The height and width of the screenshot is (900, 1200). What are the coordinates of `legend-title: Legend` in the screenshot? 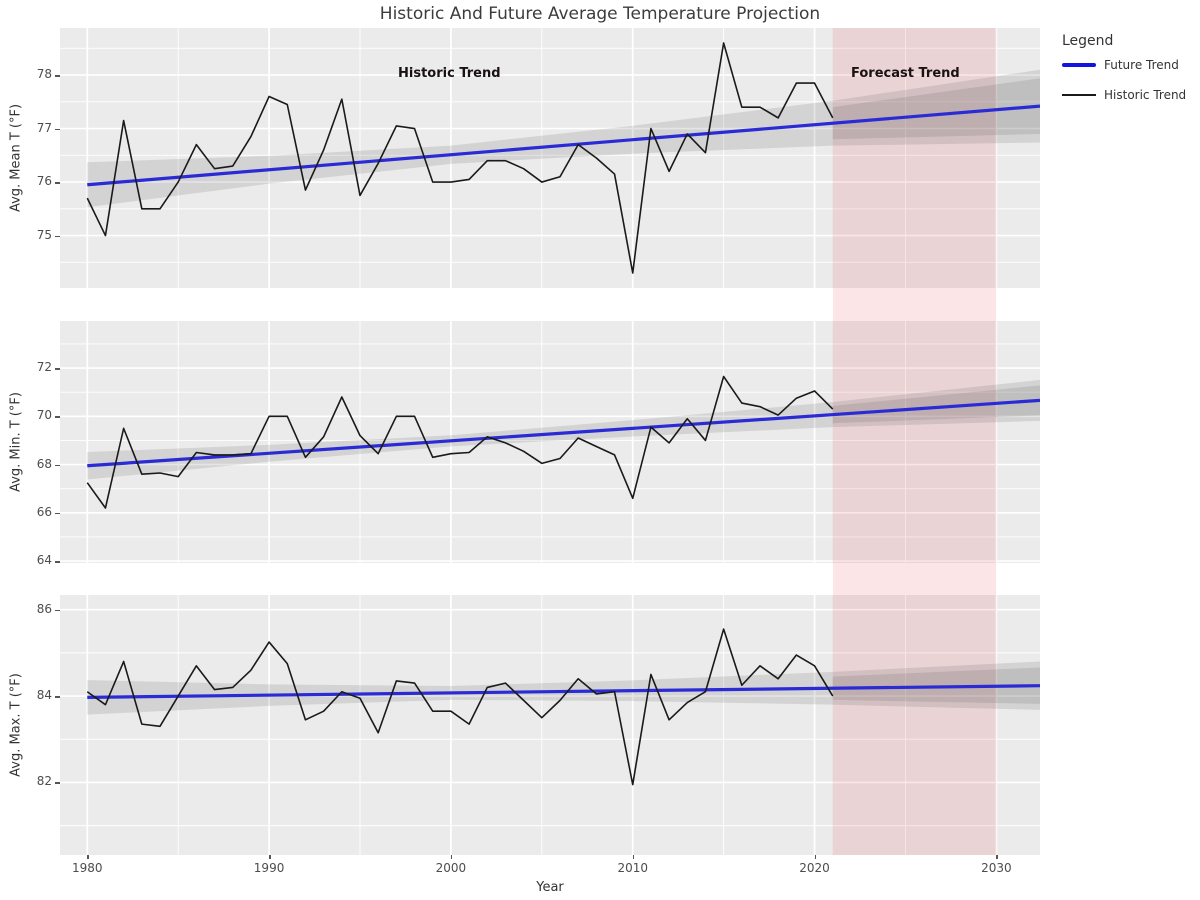 It's located at (1088, 41).